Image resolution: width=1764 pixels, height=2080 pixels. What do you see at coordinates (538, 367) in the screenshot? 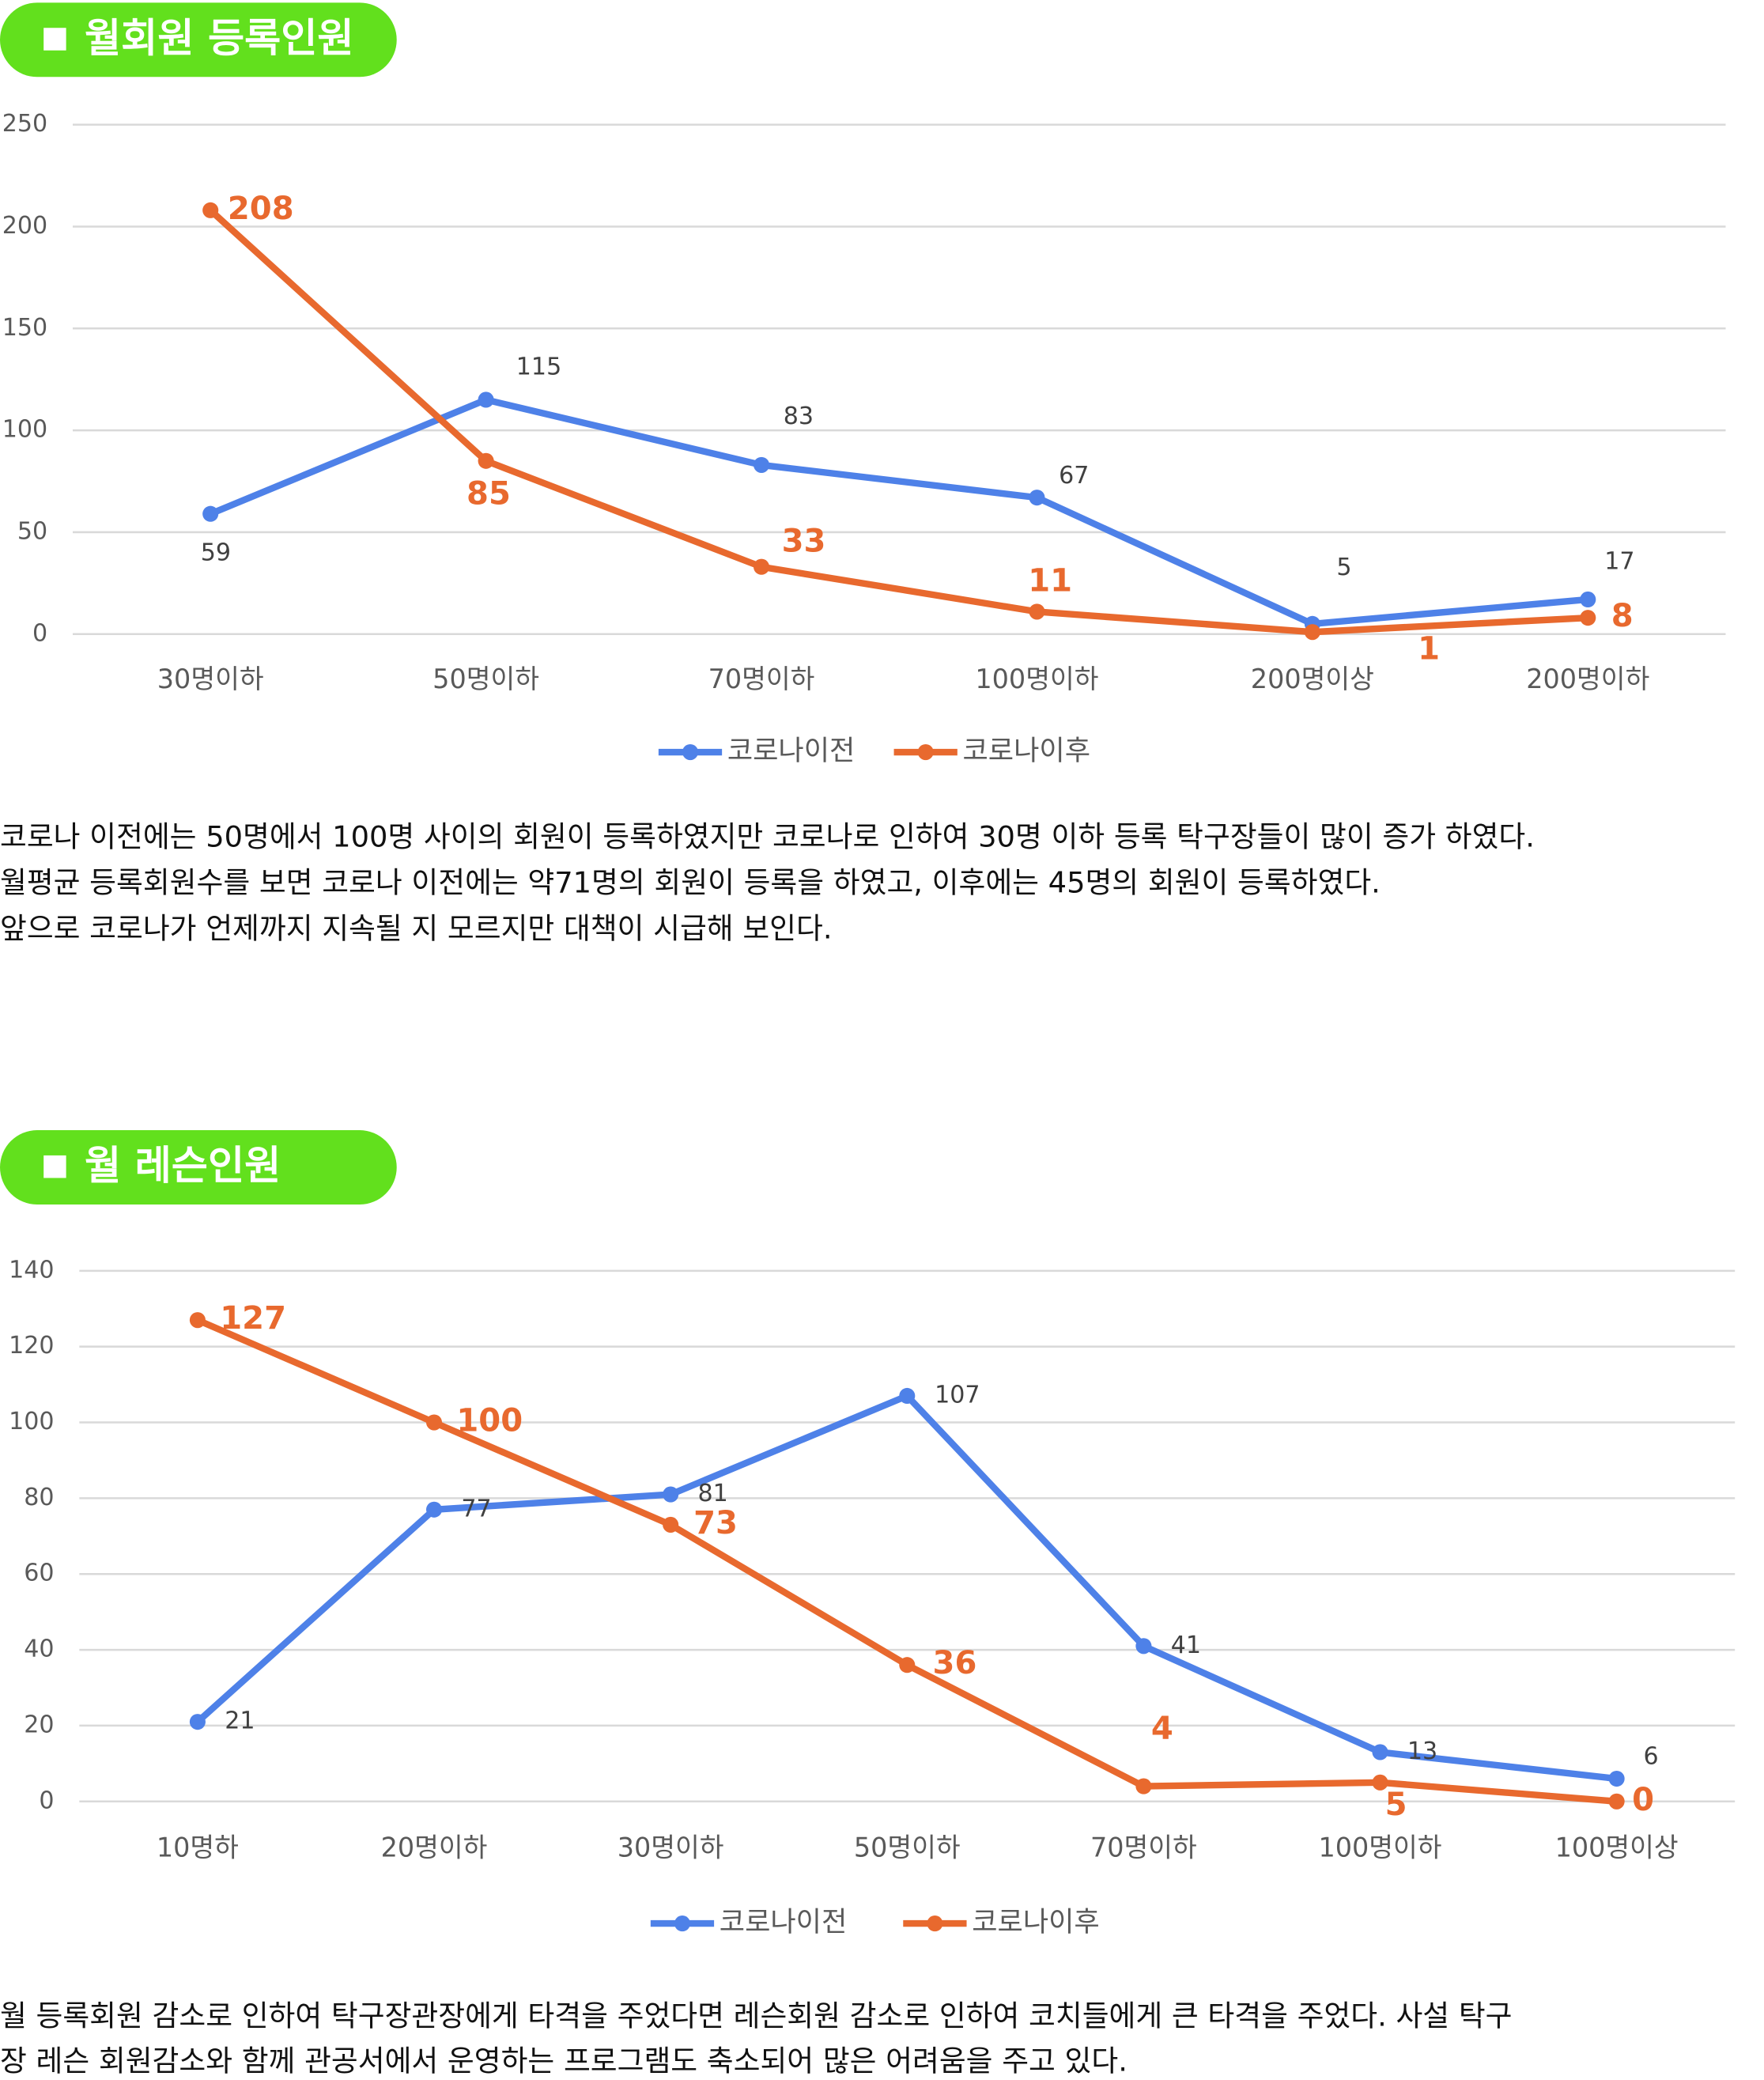
I see `data-label: 115` at bounding box center [538, 367].